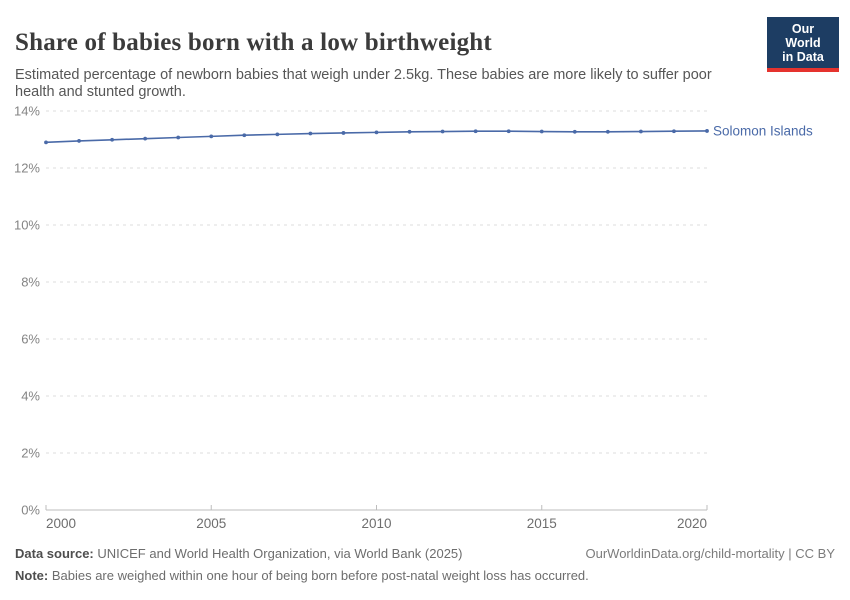  I want to click on owid-logo-line1: Our World, so click(803, 36).